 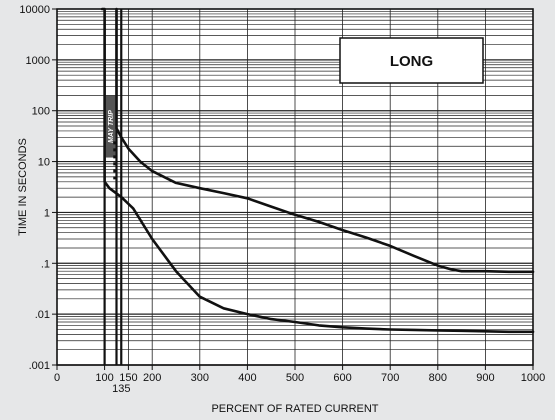 I want to click on may-trip-fill, so click(x=110, y=126).